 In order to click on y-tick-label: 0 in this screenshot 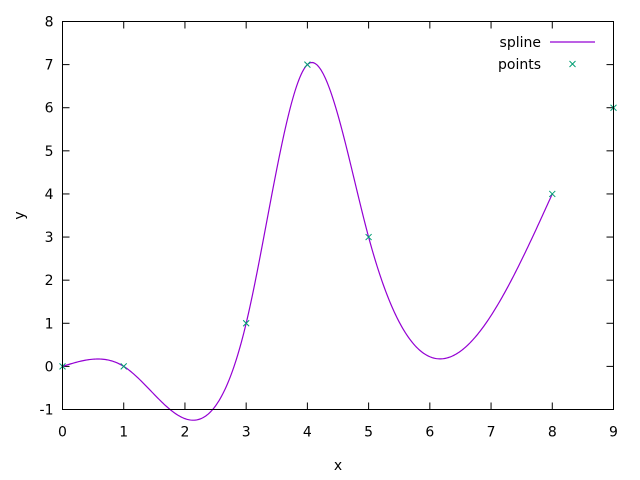, I will do `click(49, 367)`.